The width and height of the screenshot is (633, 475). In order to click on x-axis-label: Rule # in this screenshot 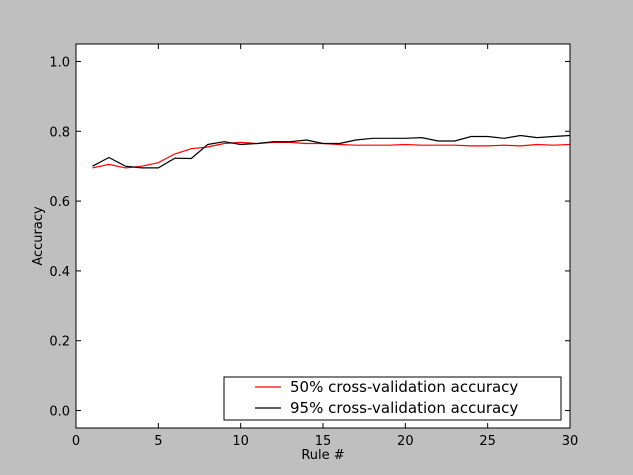, I will do `click(322, 455)`.